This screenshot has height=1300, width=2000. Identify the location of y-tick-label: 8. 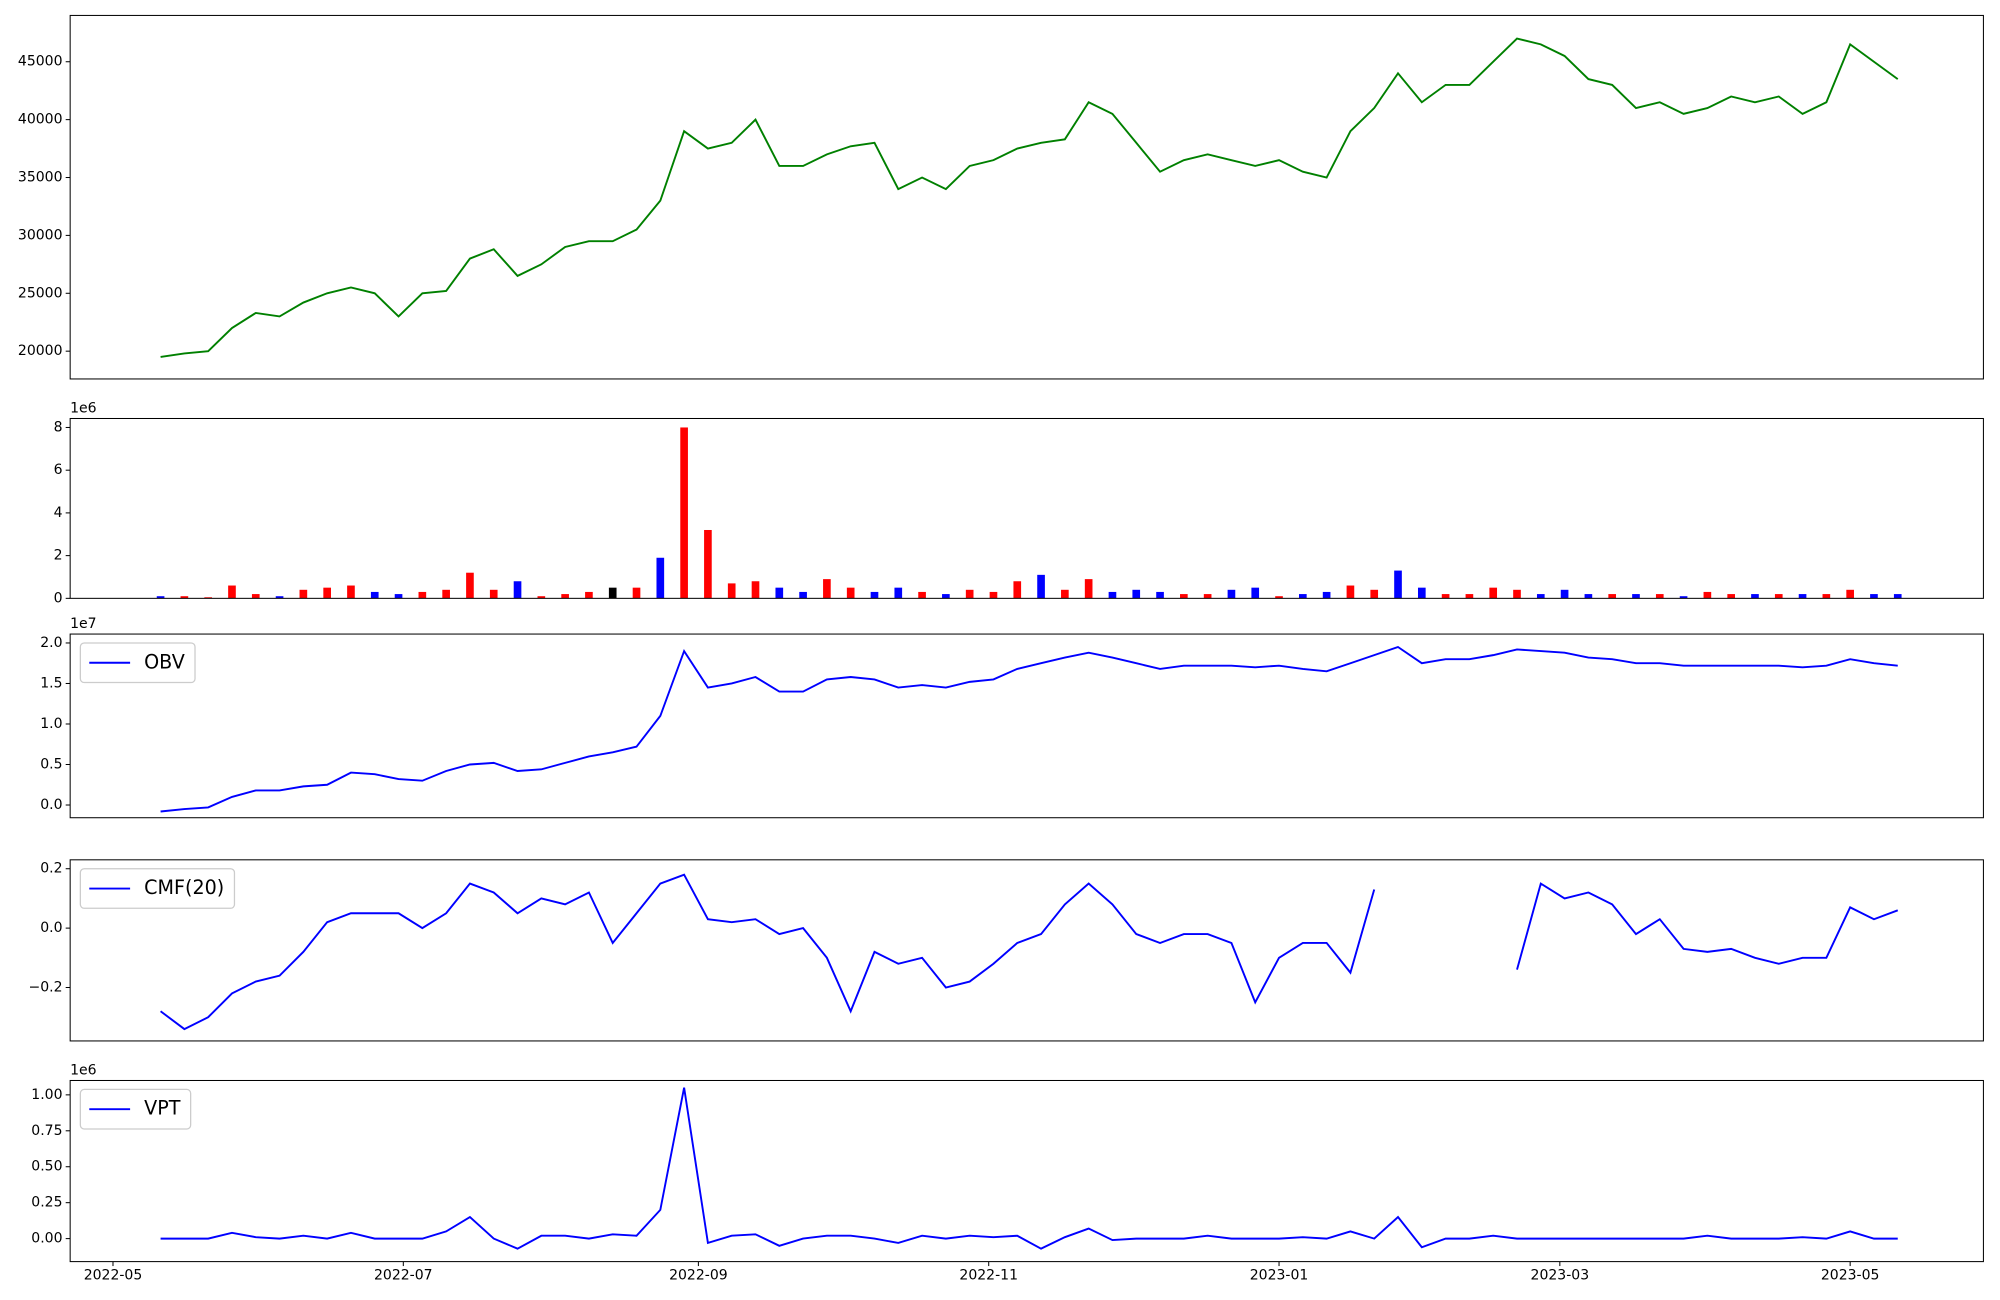
(58, 427).